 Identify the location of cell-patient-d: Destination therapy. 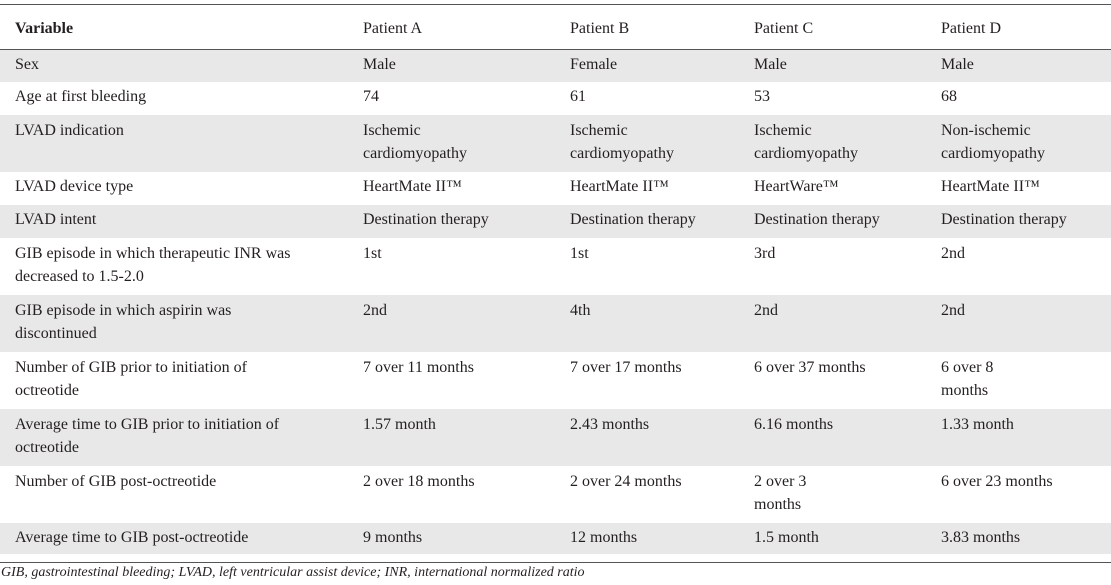
(1018, 221).